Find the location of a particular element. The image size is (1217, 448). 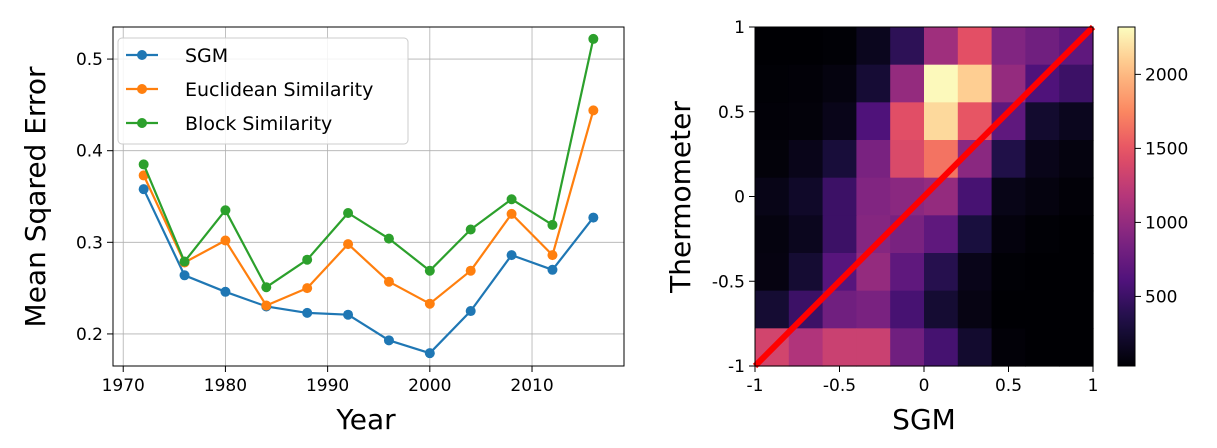

colorbar-tick-label: 500 is located at coordinates (1161, 297).